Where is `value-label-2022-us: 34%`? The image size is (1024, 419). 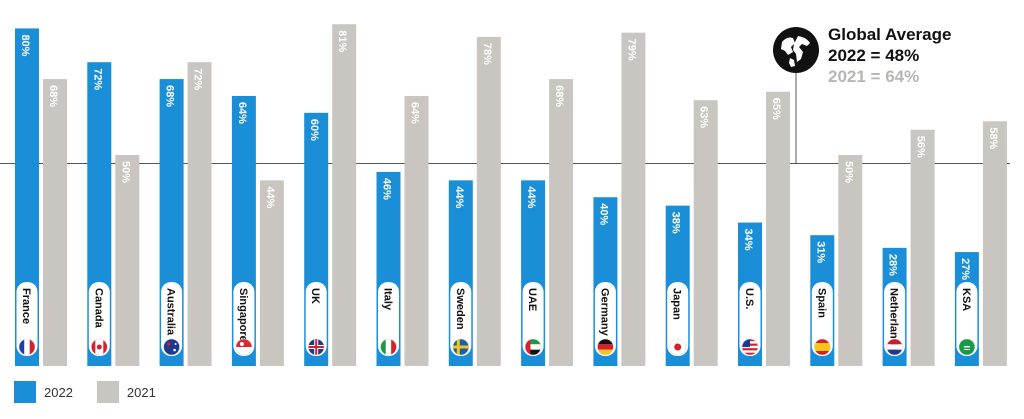
value-label-2022-us: 34% is located at coordinates (748, 240).